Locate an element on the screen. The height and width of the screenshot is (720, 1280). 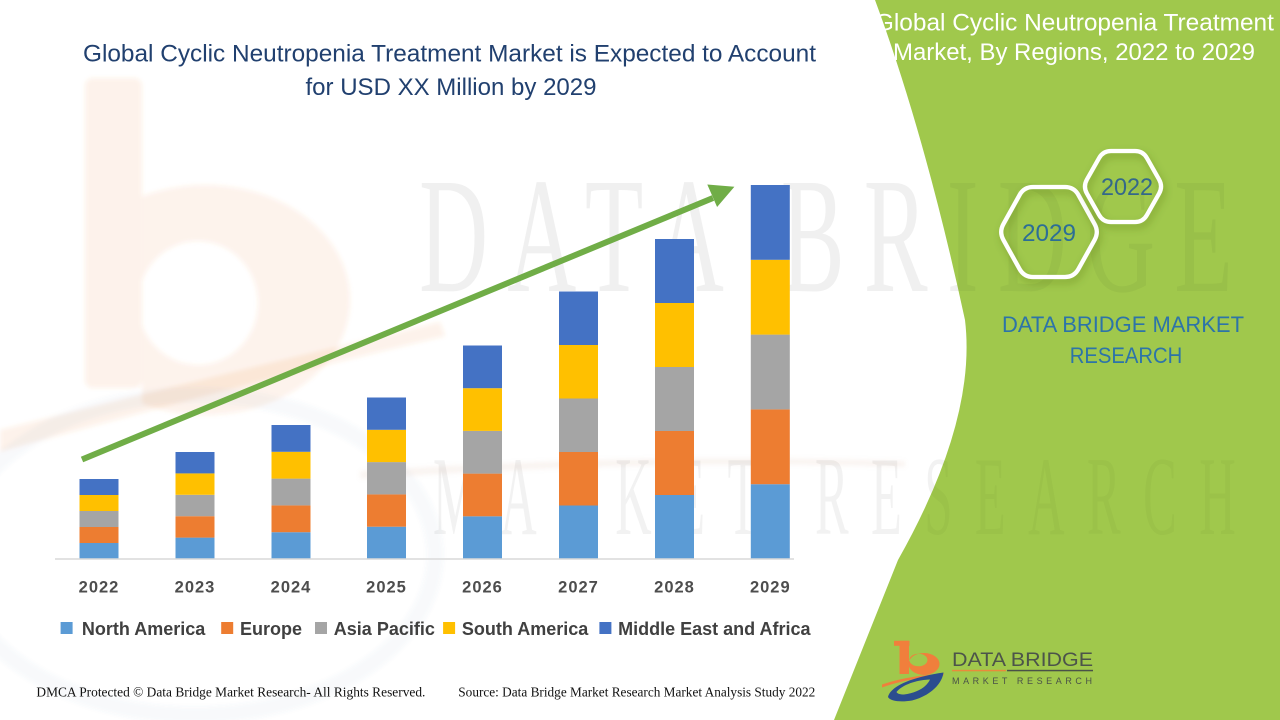
svg-text: 2027 is located at coordinates (578, 588).